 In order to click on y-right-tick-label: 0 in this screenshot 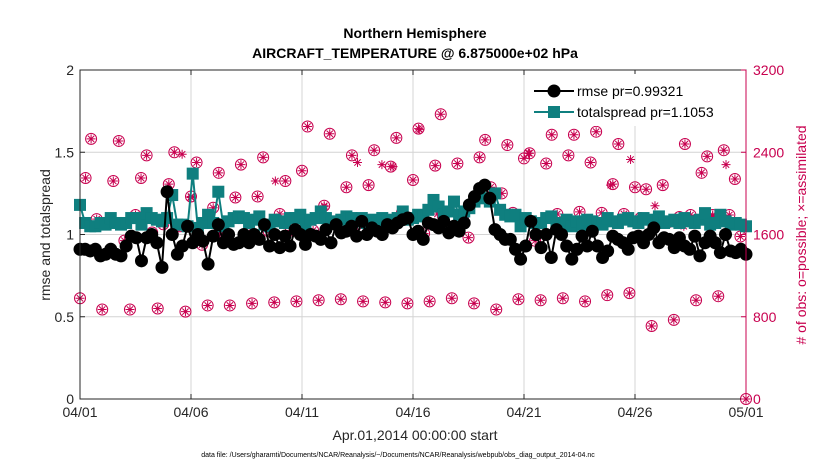, I will do `click(757, 399)`.